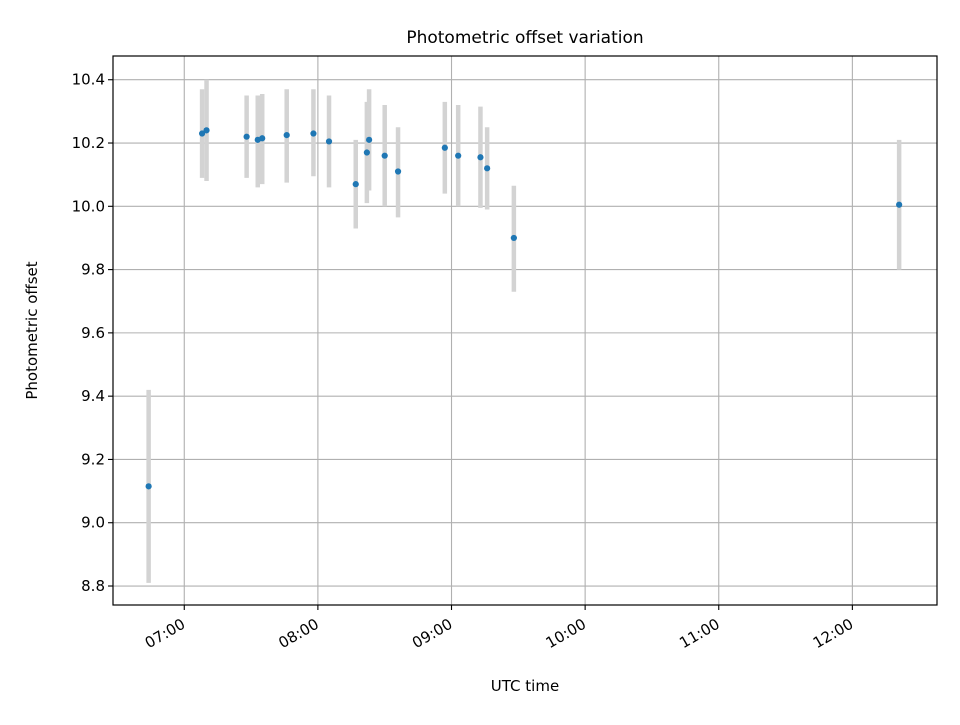 The width and height of the screenshot is (960, 725). Describe the element at coordinates (93, 523) in the screenshot. I see `y-tick-label: 9.0` at that location.